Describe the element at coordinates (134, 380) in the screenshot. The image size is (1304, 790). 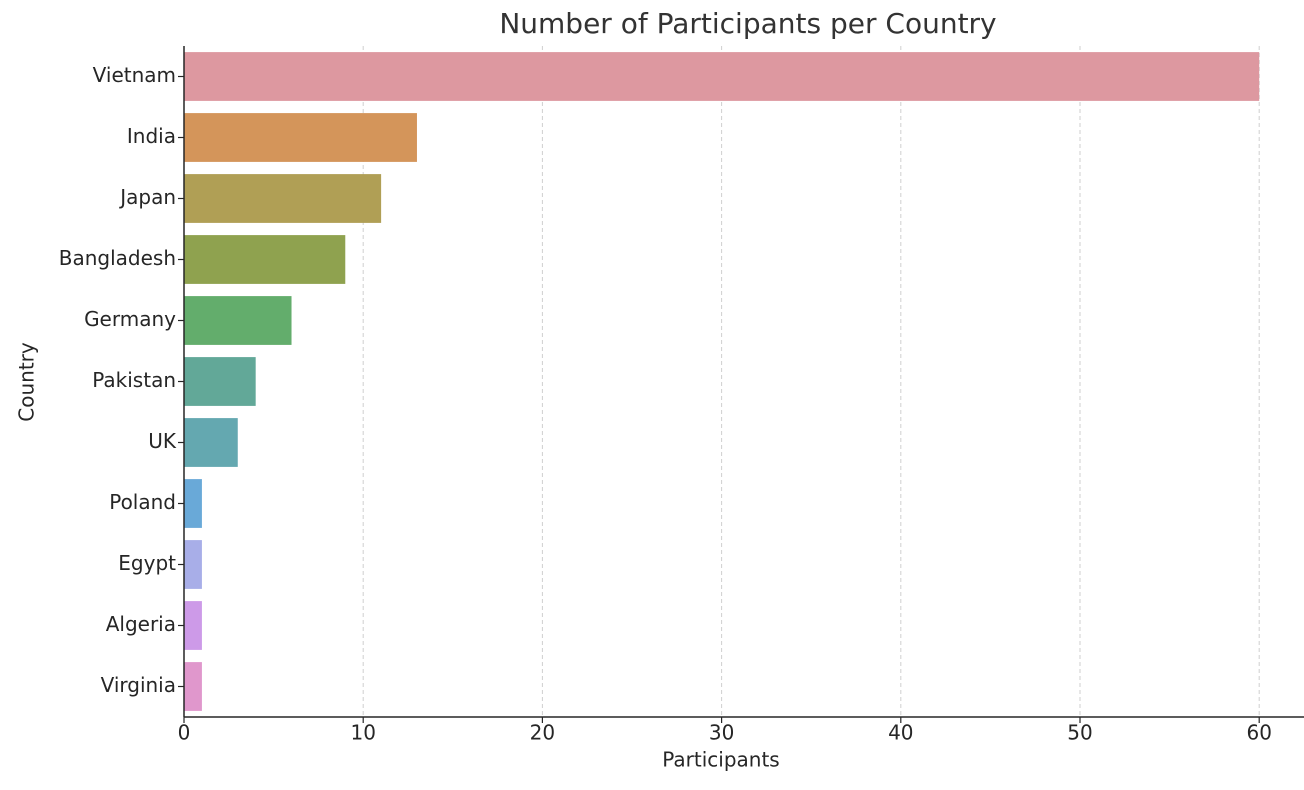
I see `y-tick-label: Pakistan` at that location.